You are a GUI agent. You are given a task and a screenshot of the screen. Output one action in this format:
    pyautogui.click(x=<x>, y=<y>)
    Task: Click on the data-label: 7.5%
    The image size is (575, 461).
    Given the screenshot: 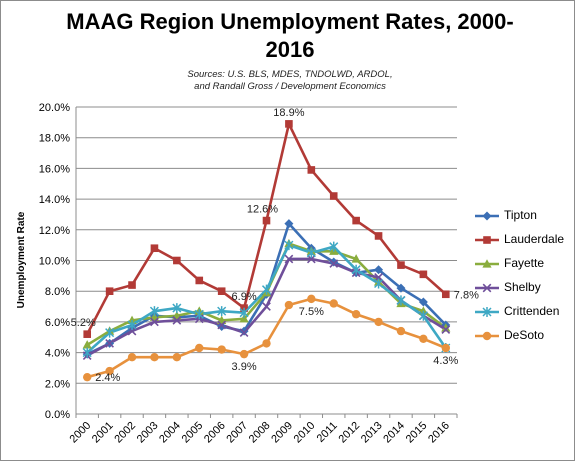 What is the action you would take?
    pyautogui.click(x=311, y=312)
    